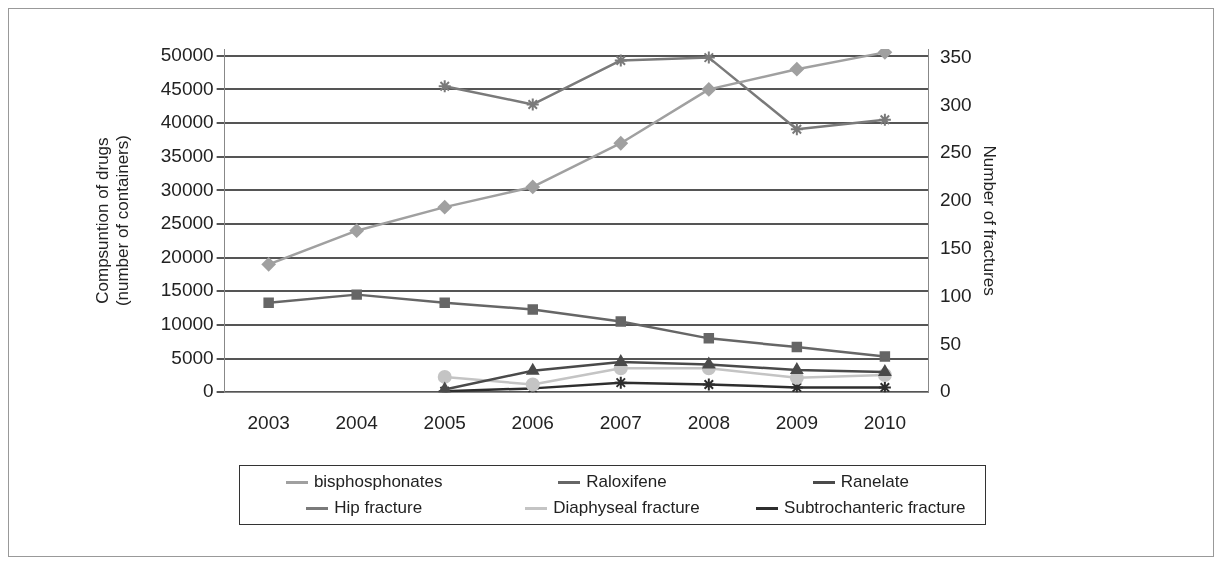 The width and height of the screenshot is (1220, 563). I want to click on y-tick-label: 5000, so click(192, 357).